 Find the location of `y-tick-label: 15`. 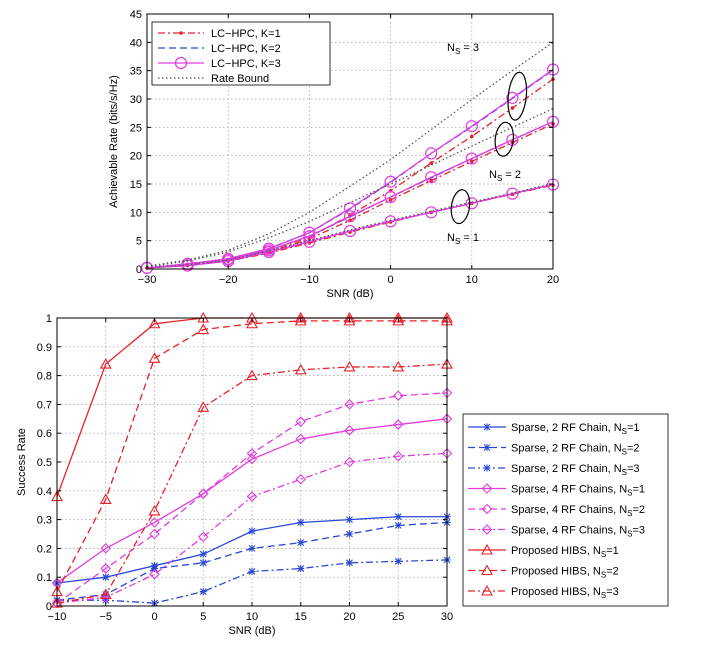

y-tick-label: 15 is located at coordinates (136, 185).